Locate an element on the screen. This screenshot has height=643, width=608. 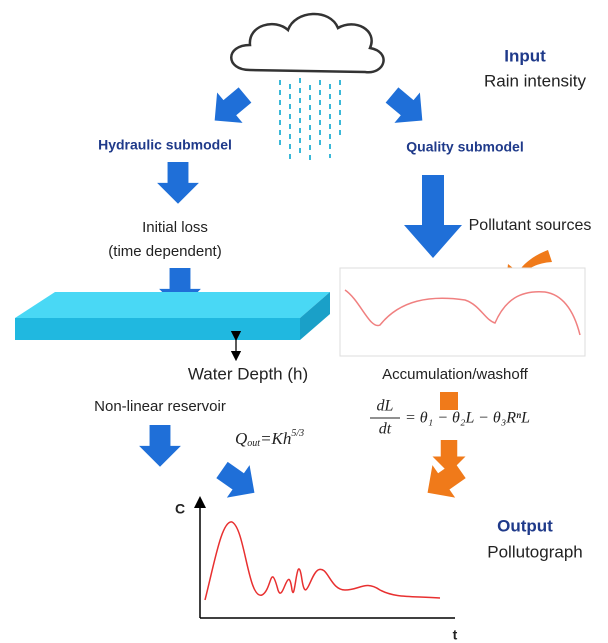
water-depth: Water Depth (h) is located at coordinates (248, 373).